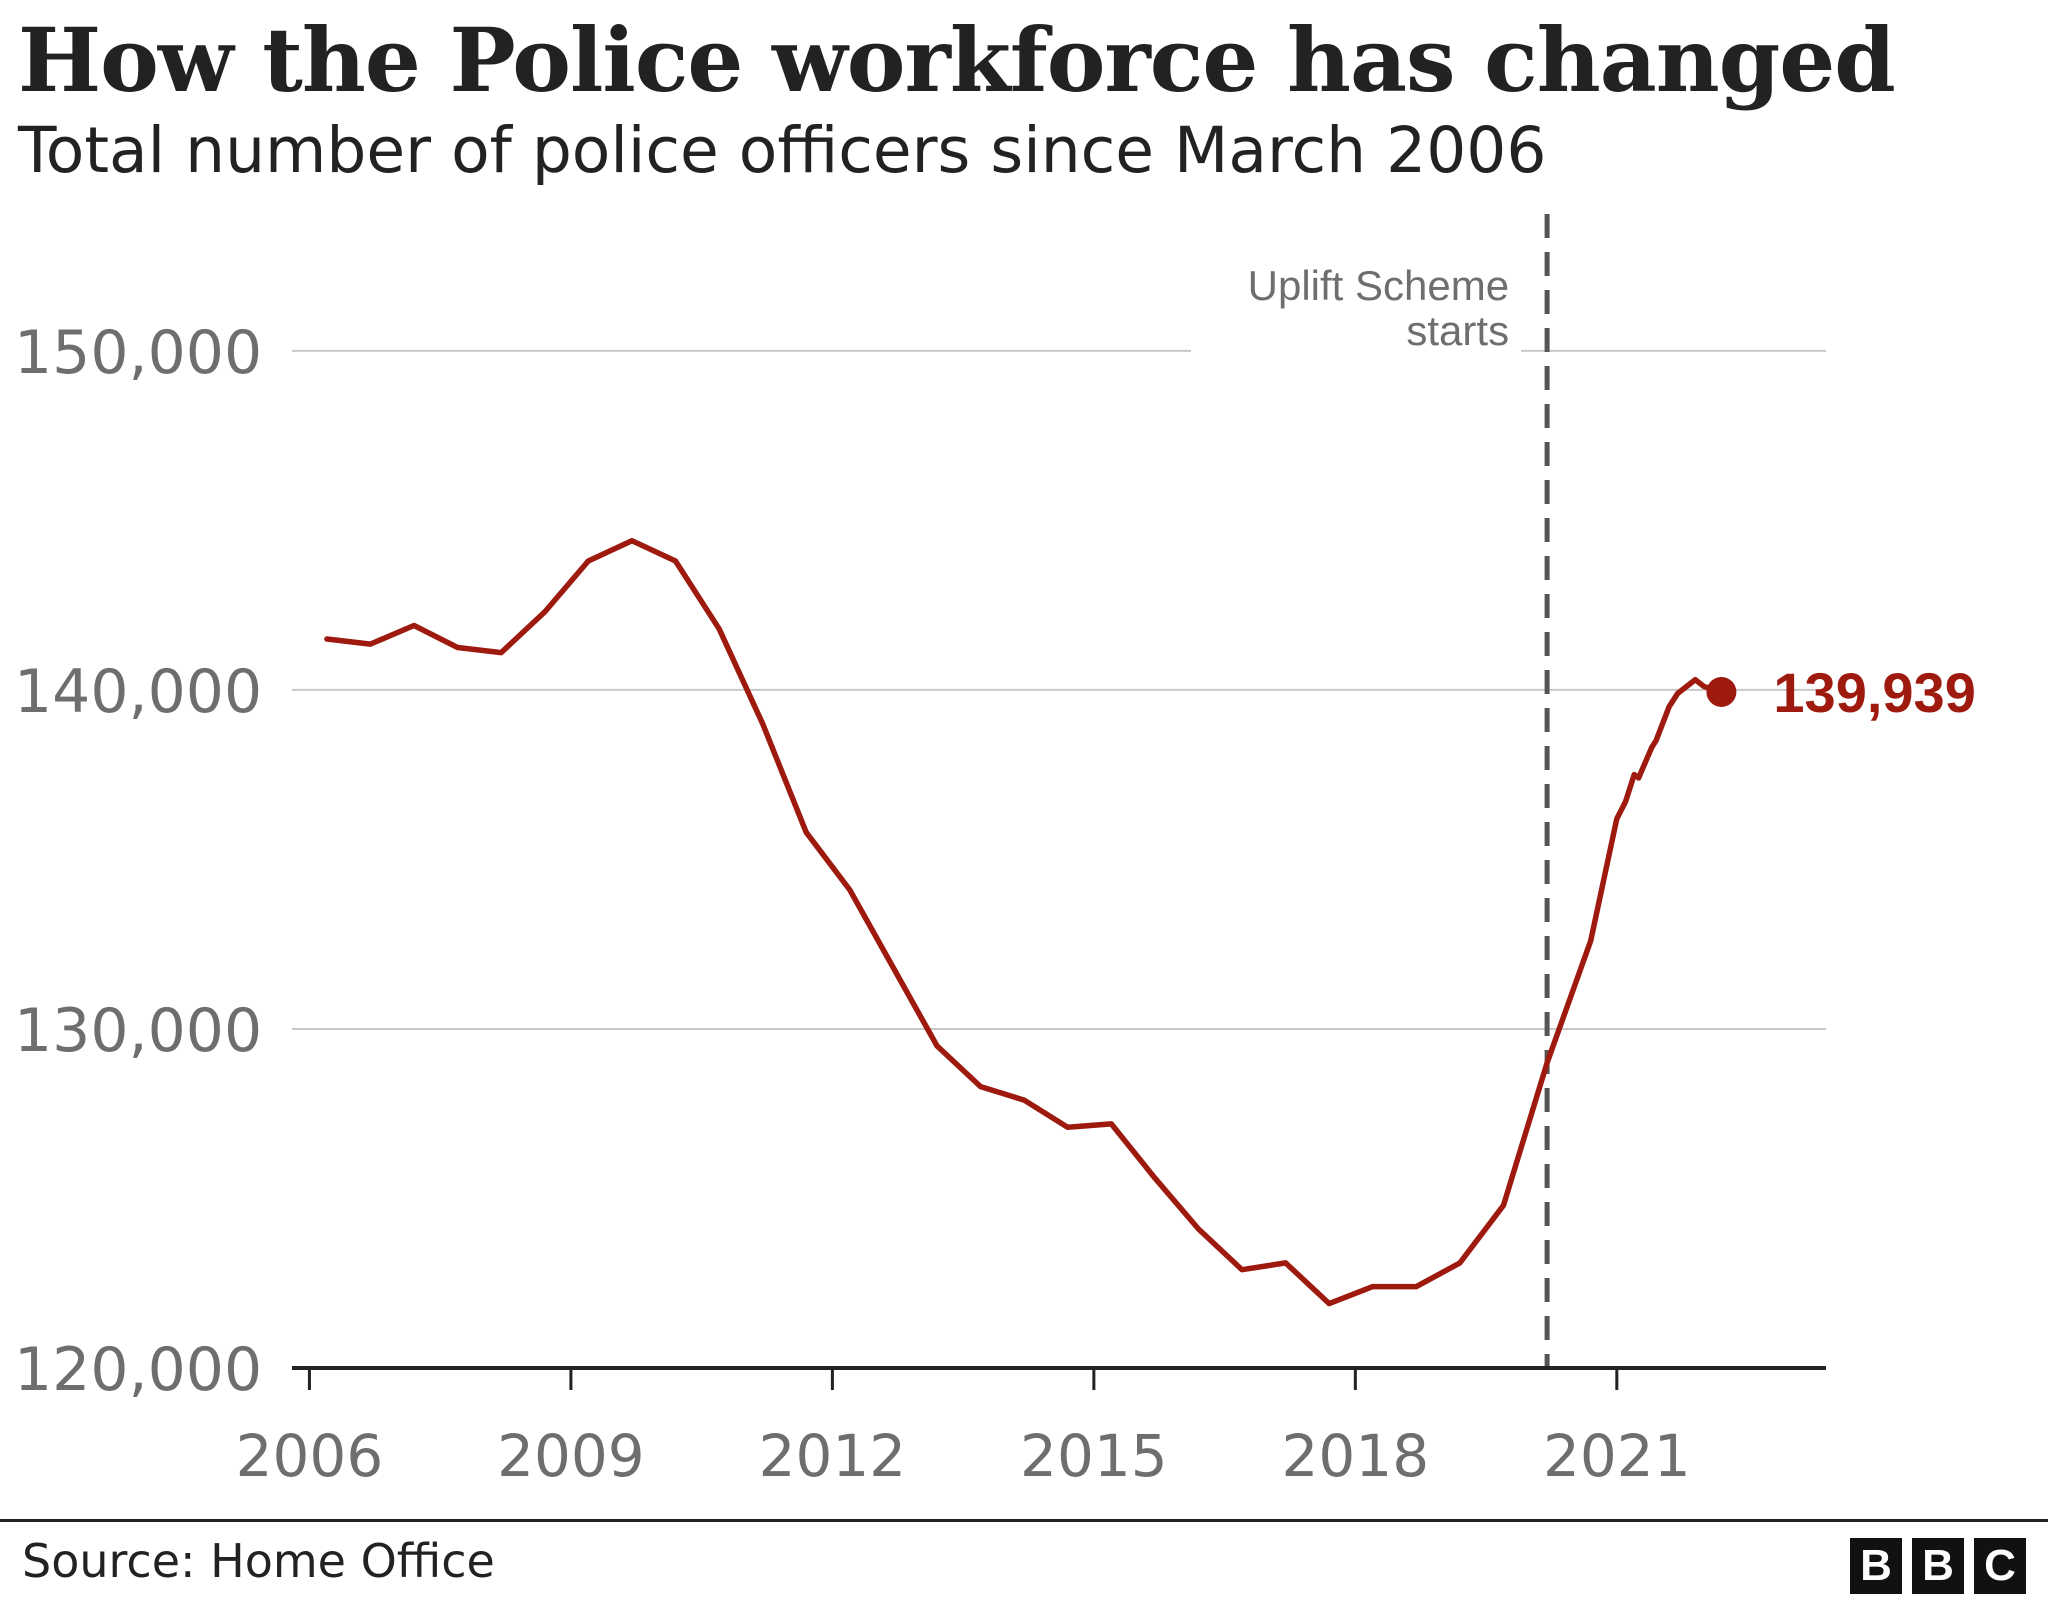 Image resolution: width=2048 pixels, height=1600 pixels. Describe the element at coordinates (833, 1456) in the screenshot. I see `x-tick-label: 2012` at that location.